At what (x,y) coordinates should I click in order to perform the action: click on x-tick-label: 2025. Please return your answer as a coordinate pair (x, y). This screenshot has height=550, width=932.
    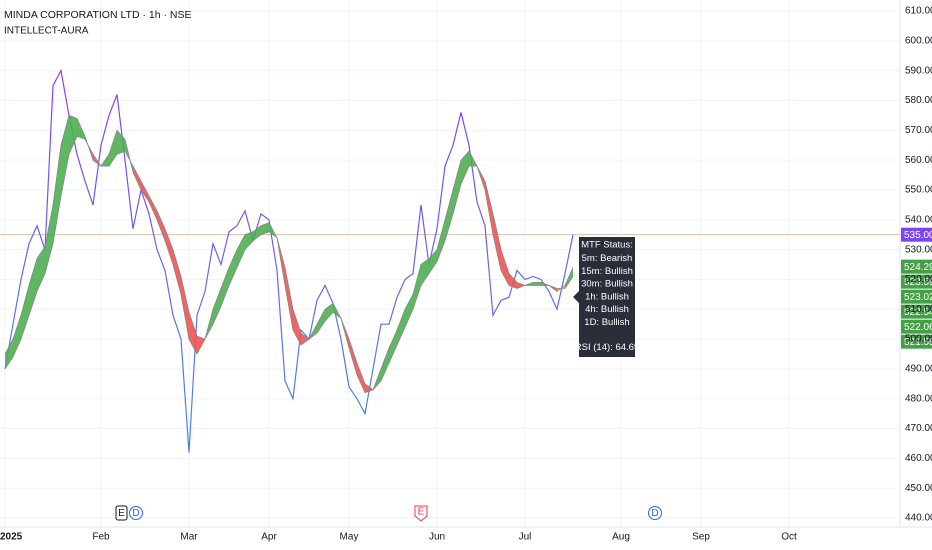
    Looking at the image, I should click on (11, 537).